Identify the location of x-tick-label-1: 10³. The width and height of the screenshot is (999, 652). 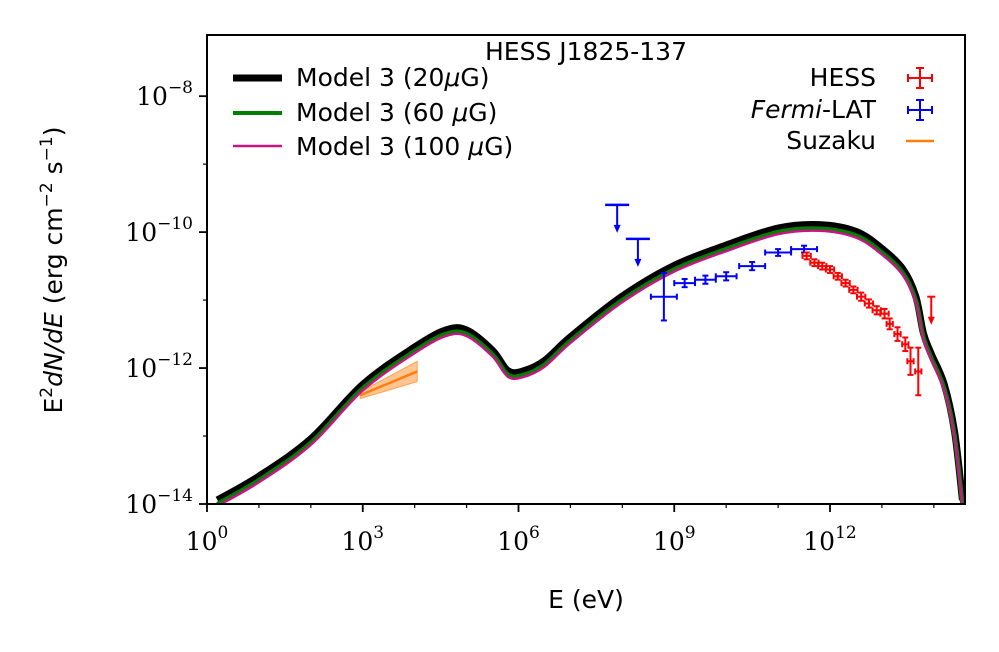
(362, 539).